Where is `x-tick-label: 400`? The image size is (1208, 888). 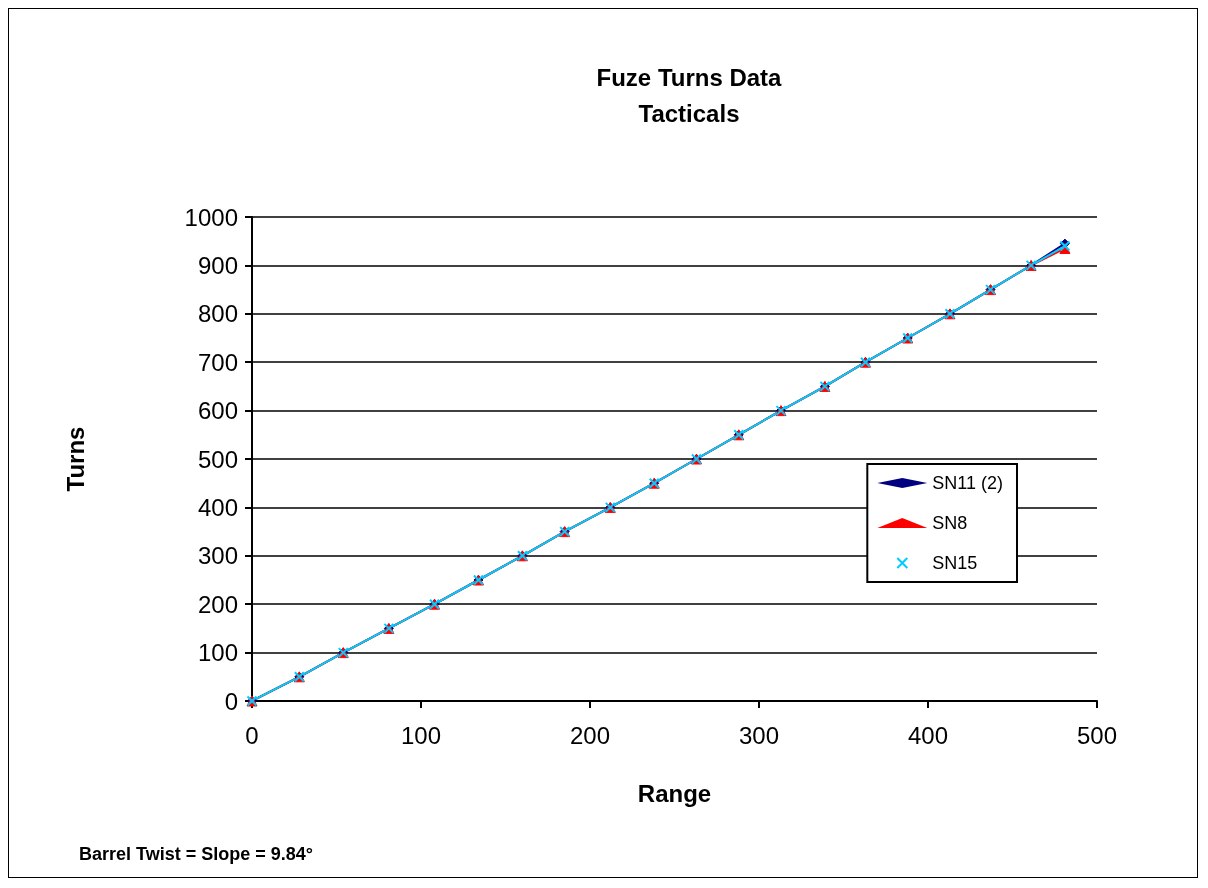 x-tick-label: 400 is located at coordinates (928, 735).